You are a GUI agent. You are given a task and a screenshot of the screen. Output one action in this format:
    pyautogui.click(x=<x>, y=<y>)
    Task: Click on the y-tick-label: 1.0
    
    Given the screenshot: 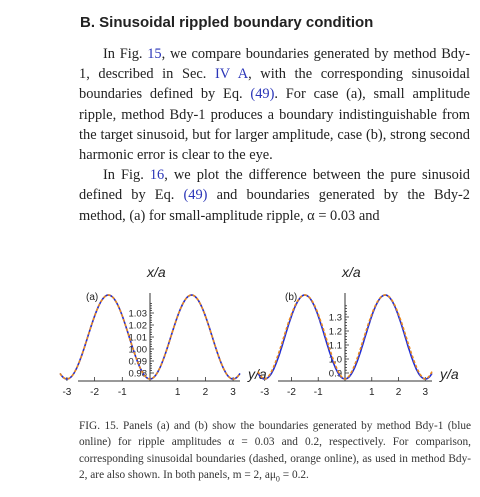 What is the action you would take?
    pyautogui.click(x=335, y=360)
    